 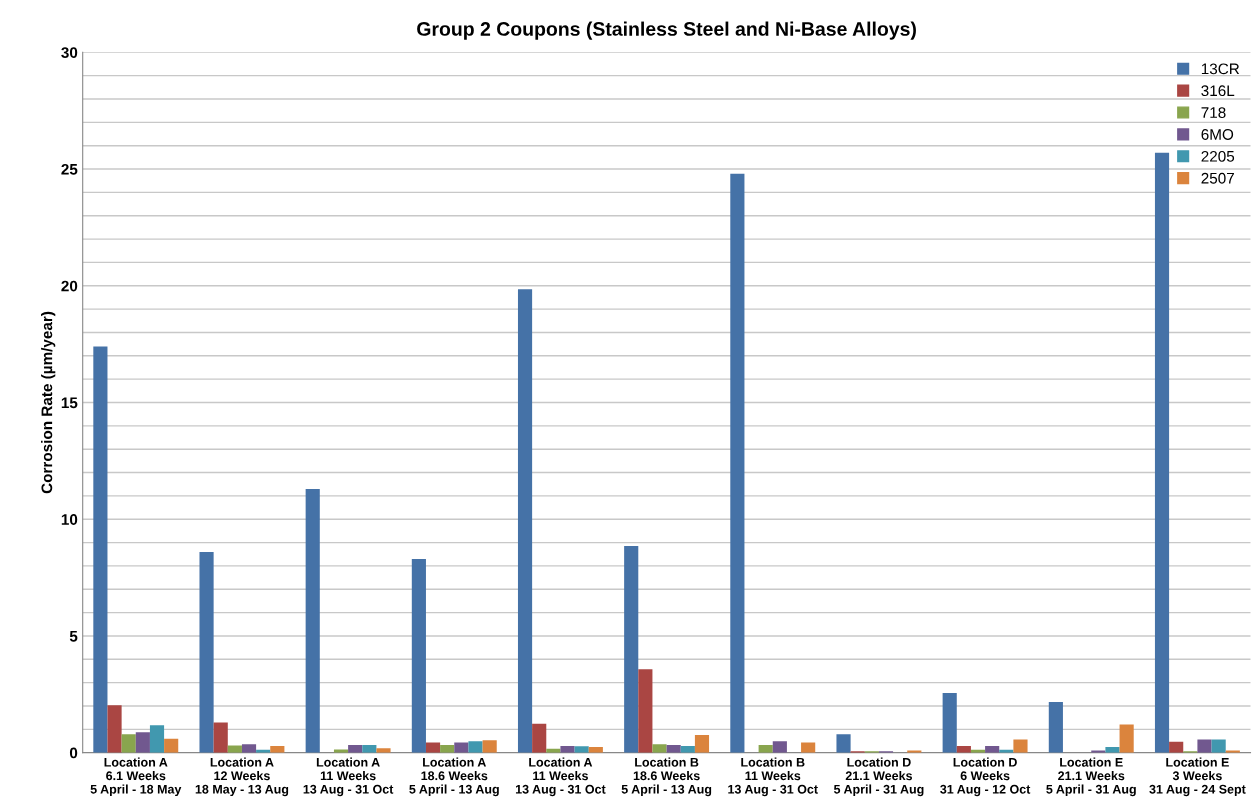 What do you see at coordinates (69, 403) in the screenshot?
I see `y-tick-label: 15` at bounding box center [69, 403].